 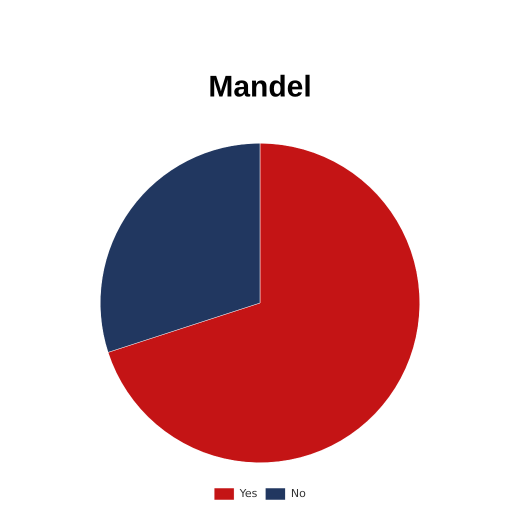 I want to click on chart-title: Mandel, so click(x=260, y=87).